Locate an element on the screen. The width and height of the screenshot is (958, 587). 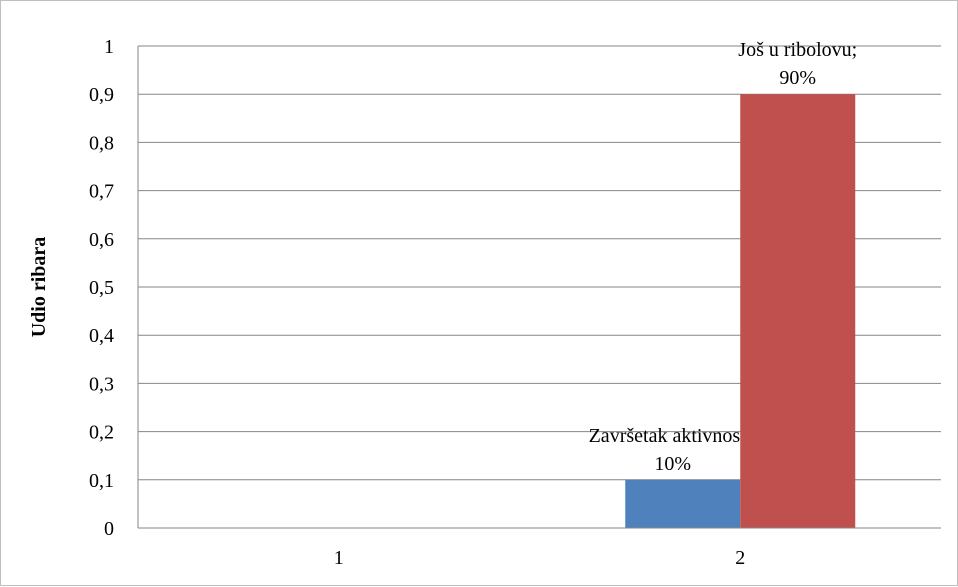
y-tick-label: 0,4 is located at coordinates (101, 336).